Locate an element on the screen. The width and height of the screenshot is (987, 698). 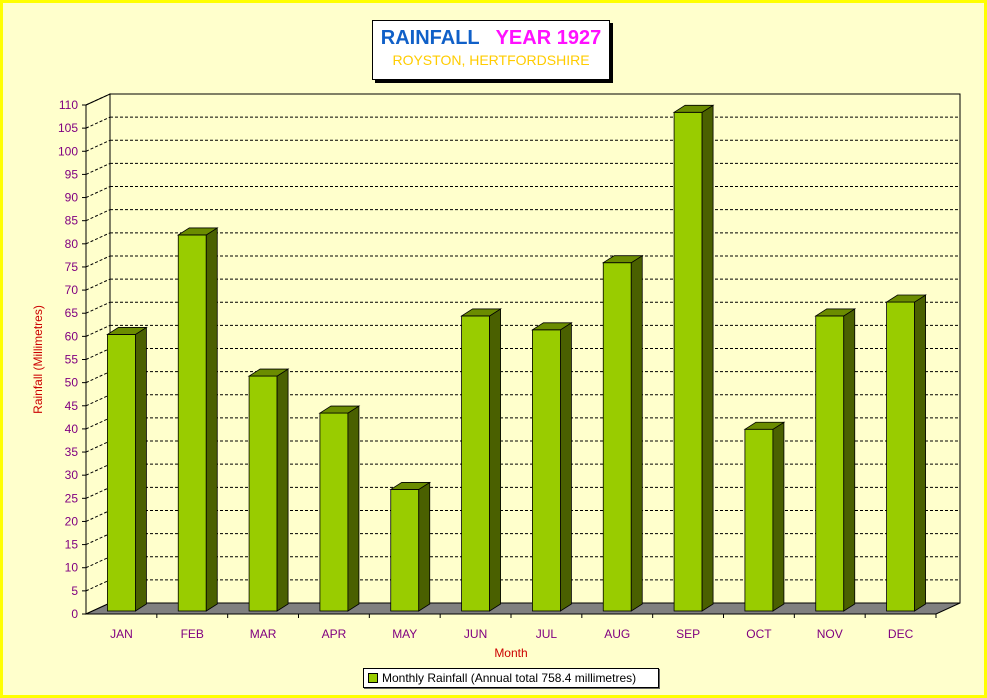
bar-top-jul is located at coordinates (552, 326).